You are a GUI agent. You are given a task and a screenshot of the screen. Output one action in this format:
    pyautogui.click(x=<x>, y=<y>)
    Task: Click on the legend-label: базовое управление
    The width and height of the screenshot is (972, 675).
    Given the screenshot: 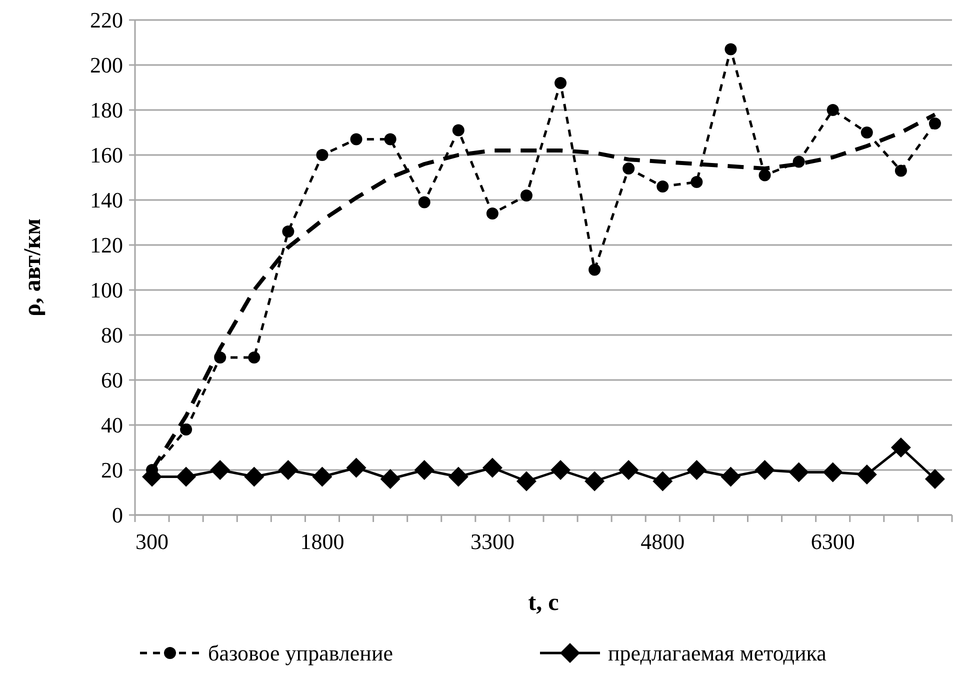 What is the action you would take?
    pyautogui.click(x=300, y=653)
    